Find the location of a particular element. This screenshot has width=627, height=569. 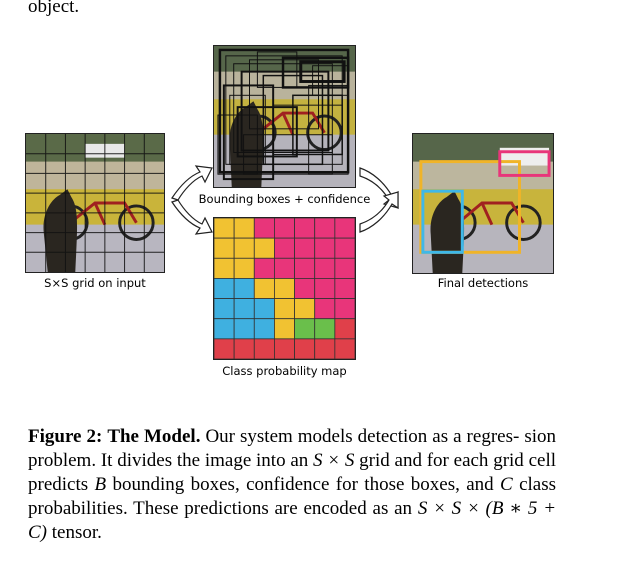

preceding-text: object. is located at coordinates (54, 8).